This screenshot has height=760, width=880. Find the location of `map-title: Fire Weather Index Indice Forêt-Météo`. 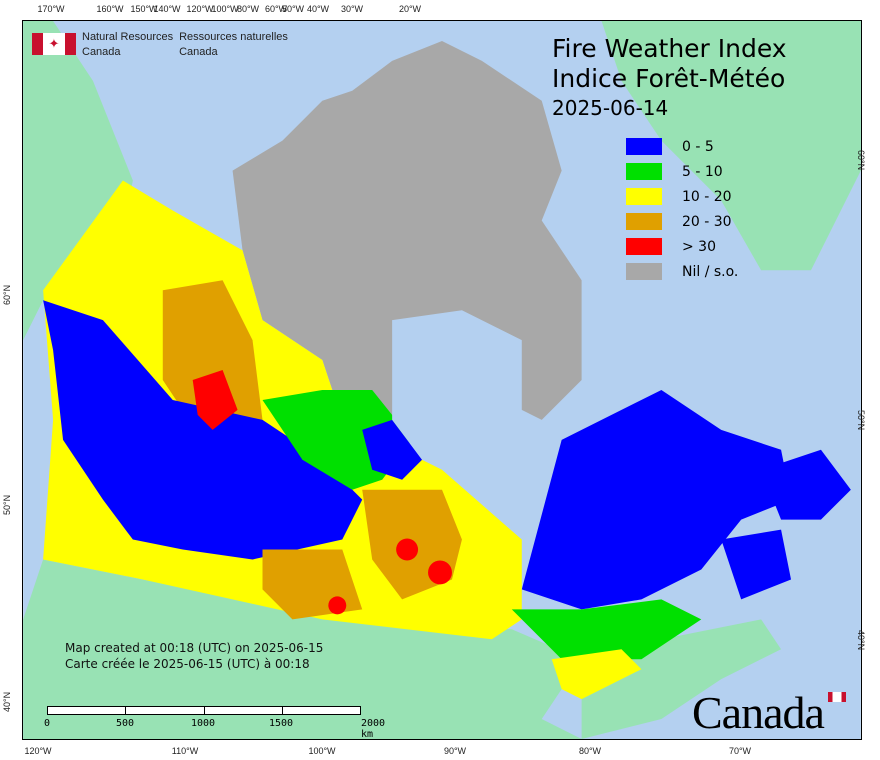

map-title: Fire Weather Index Indice Forêt-Météo is located at coordinates (669, 64).